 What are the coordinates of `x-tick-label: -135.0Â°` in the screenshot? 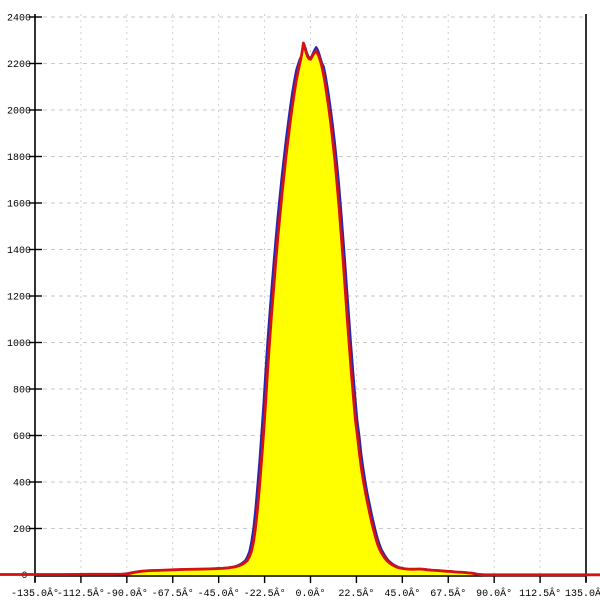 It's located at (35, 593).